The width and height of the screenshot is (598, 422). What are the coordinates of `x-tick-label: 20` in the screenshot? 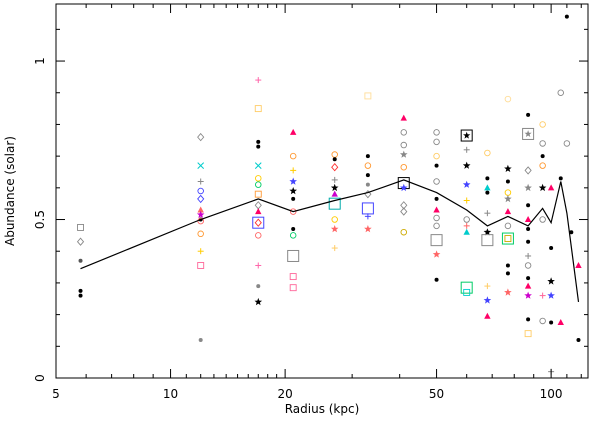 It's located at (284, 394).